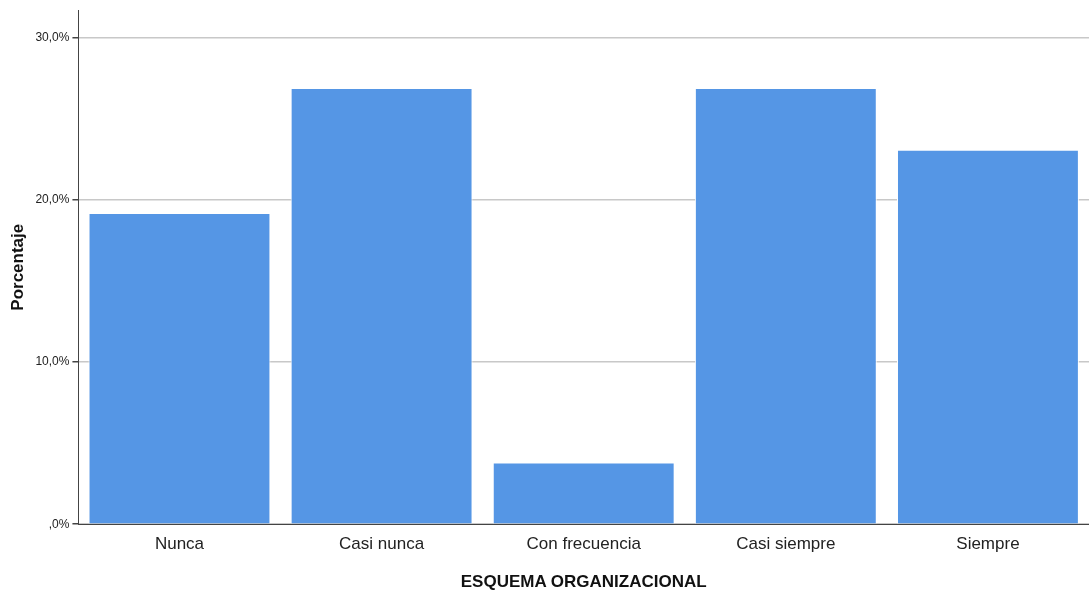  I want to click on x-tick-label: Siempre, so click(988, 544).